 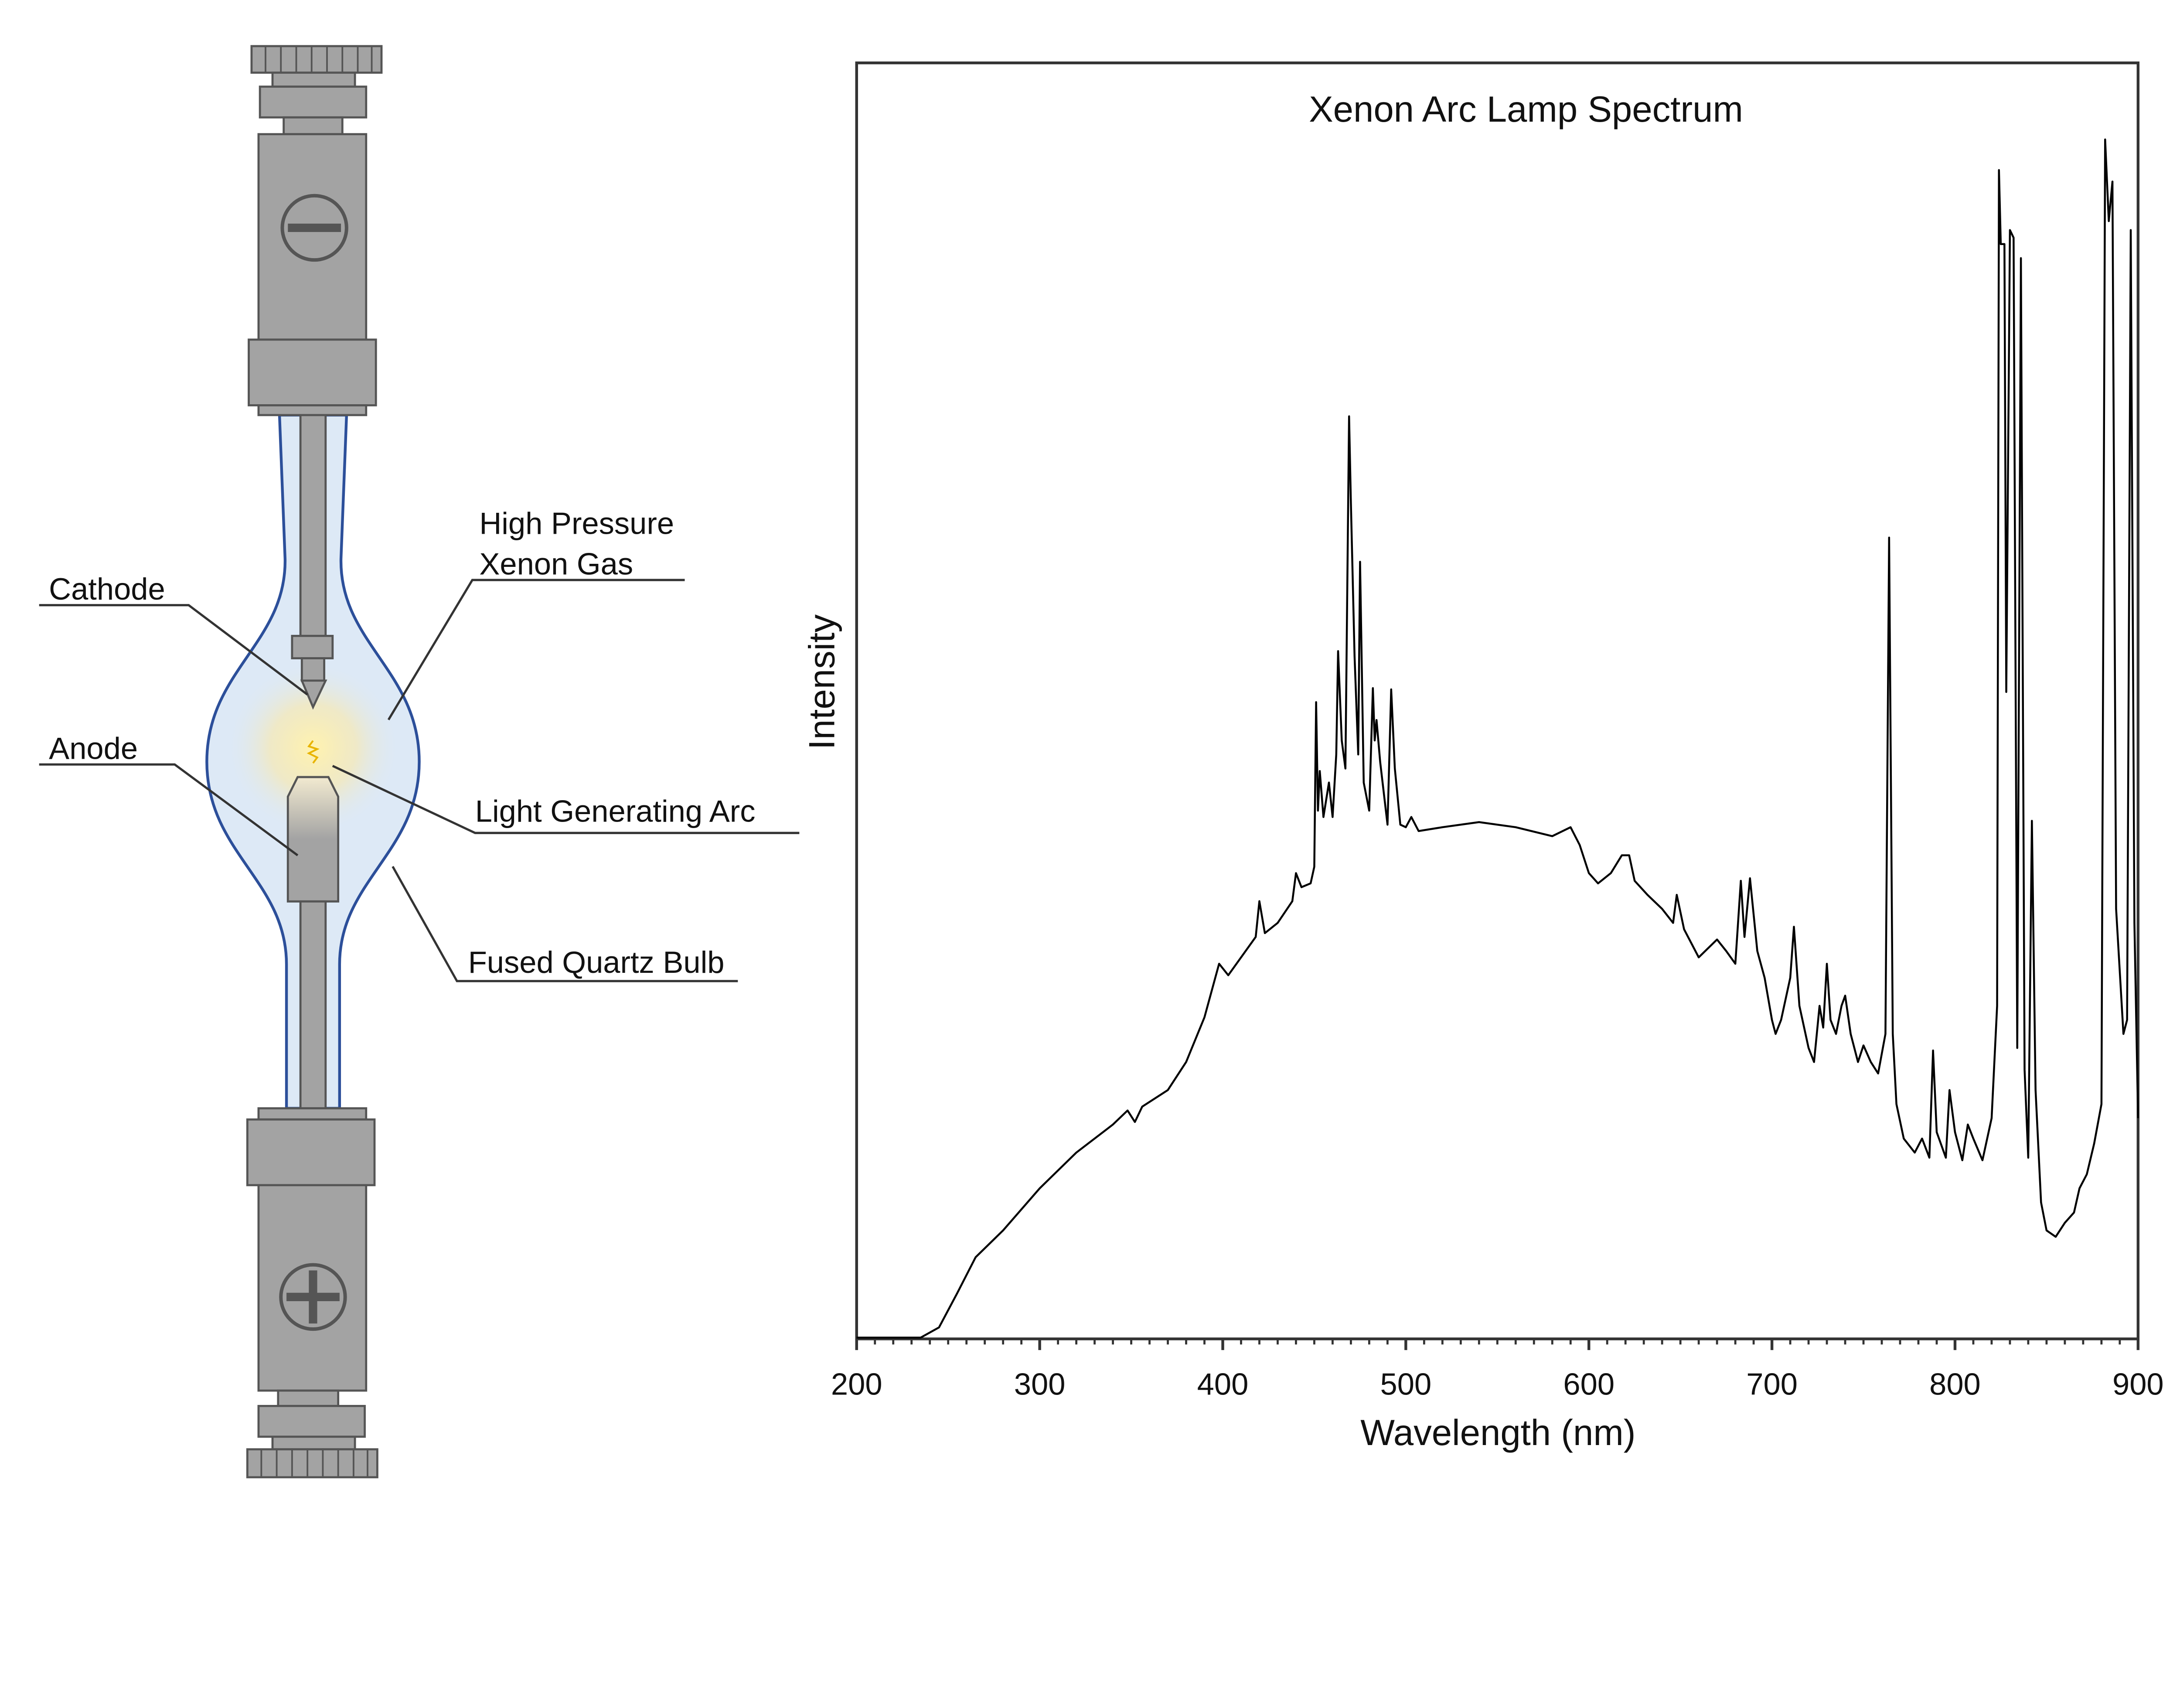 What do you see at coordinates (1406, 1384) in the screenshot?
I see `x-tick-label: 500` at bounding box center [1406, 1384].